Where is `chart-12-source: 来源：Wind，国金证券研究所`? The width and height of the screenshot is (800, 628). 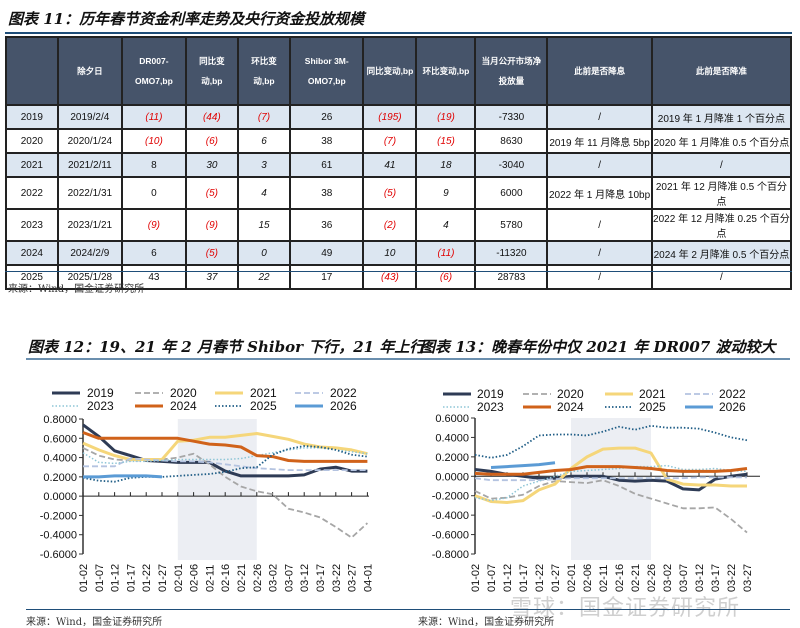
chart-12-source: 来源：Wind，国金证券研究所 is located at coordinates (94, 622).